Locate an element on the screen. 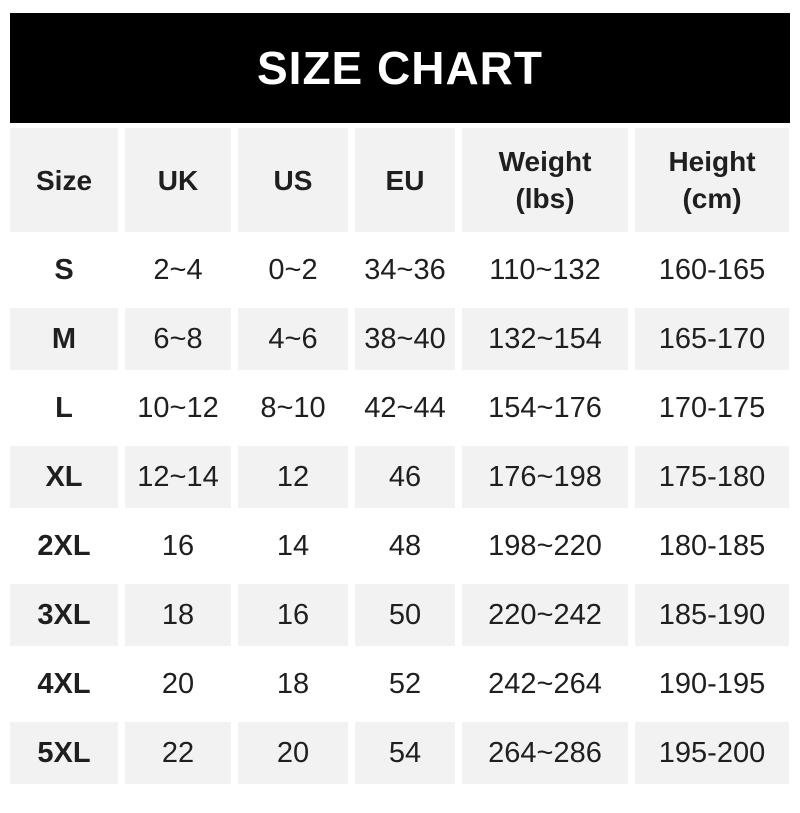 This screenshot has height=813, width=800. header-label: UK is located at coordinates (178, 180).